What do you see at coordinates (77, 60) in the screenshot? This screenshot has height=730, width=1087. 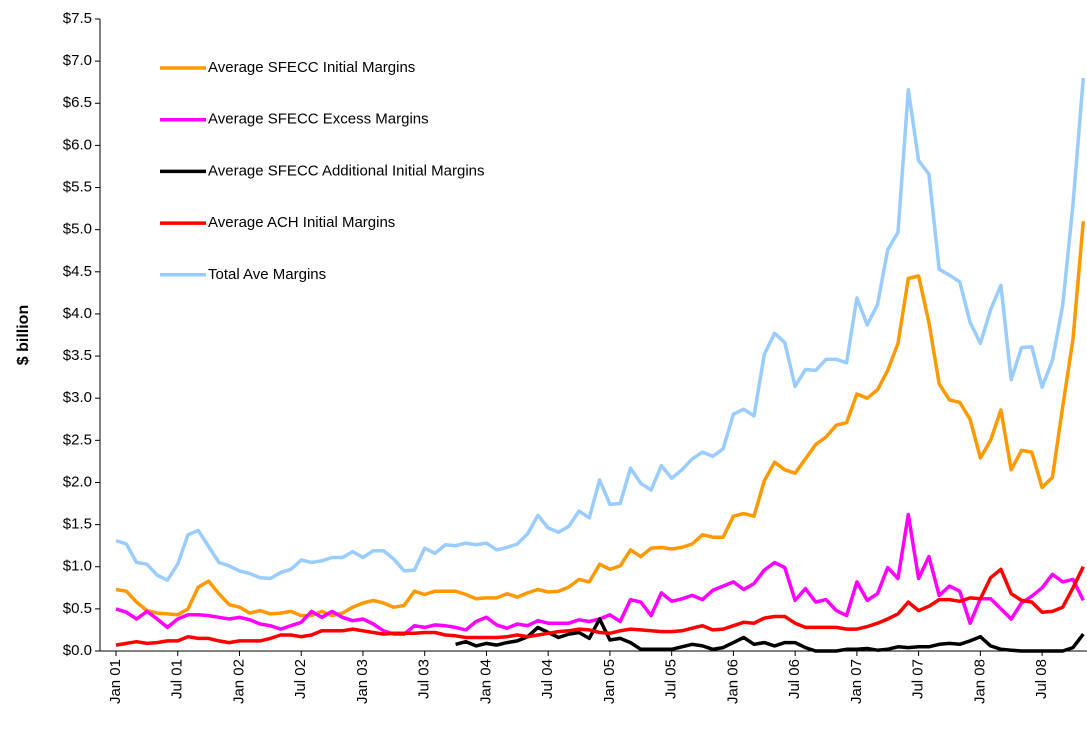 I see `y-tick-label: $7.0` at bounding box center [77, 60].